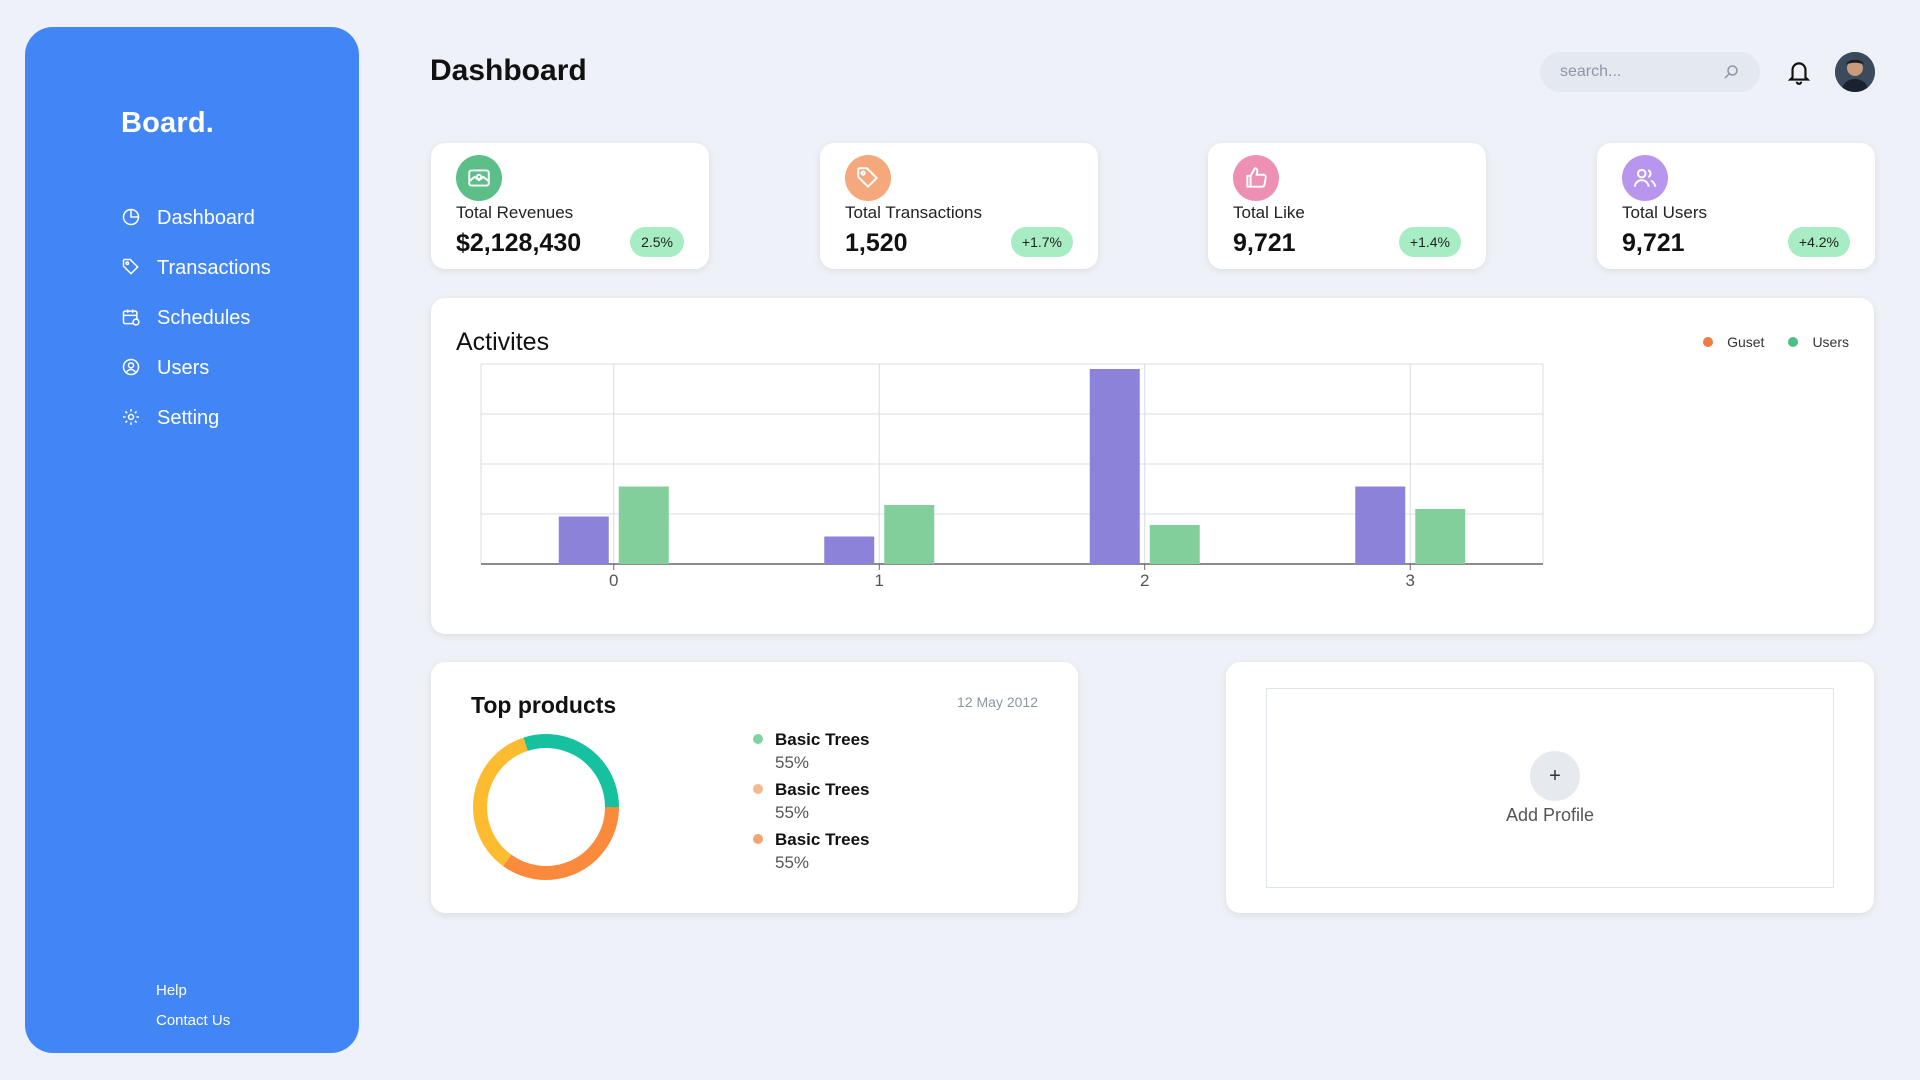  I want to click on banknote-icon, so click(479, 178).